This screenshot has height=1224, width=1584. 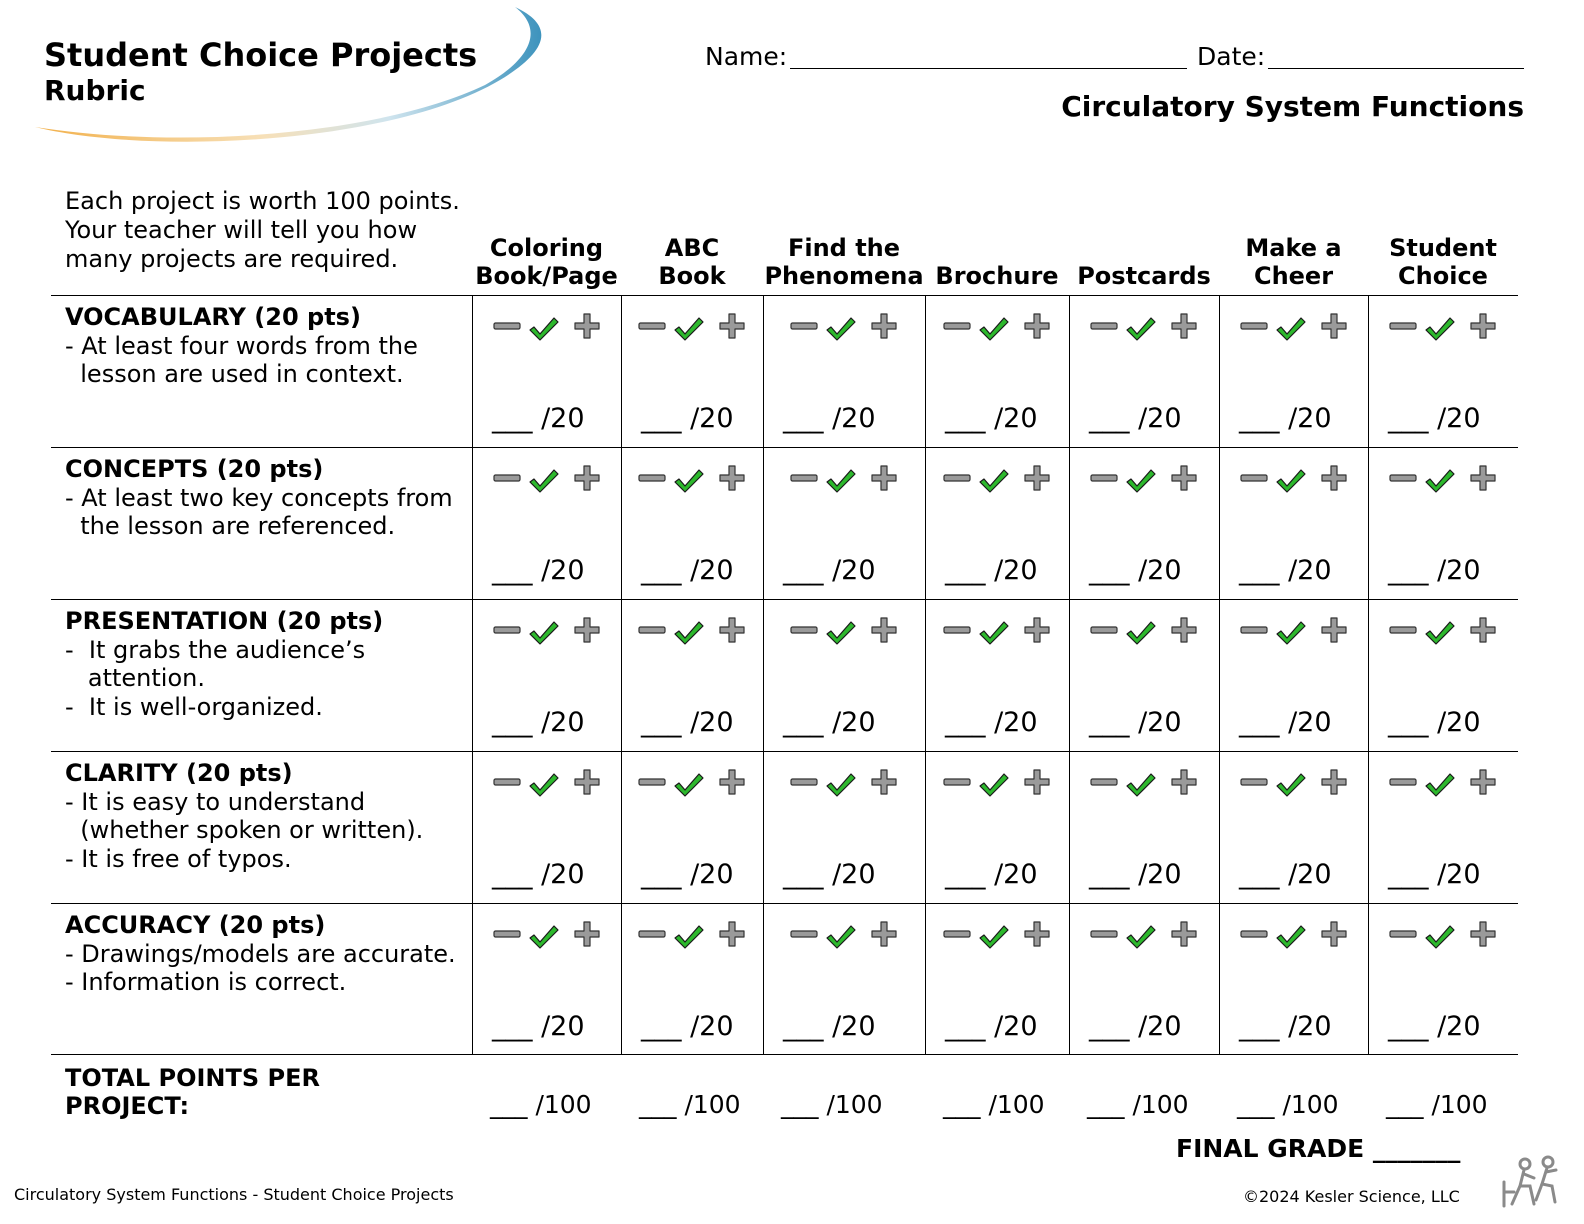 I want to click on column-divider, so click(x=472, y=674).